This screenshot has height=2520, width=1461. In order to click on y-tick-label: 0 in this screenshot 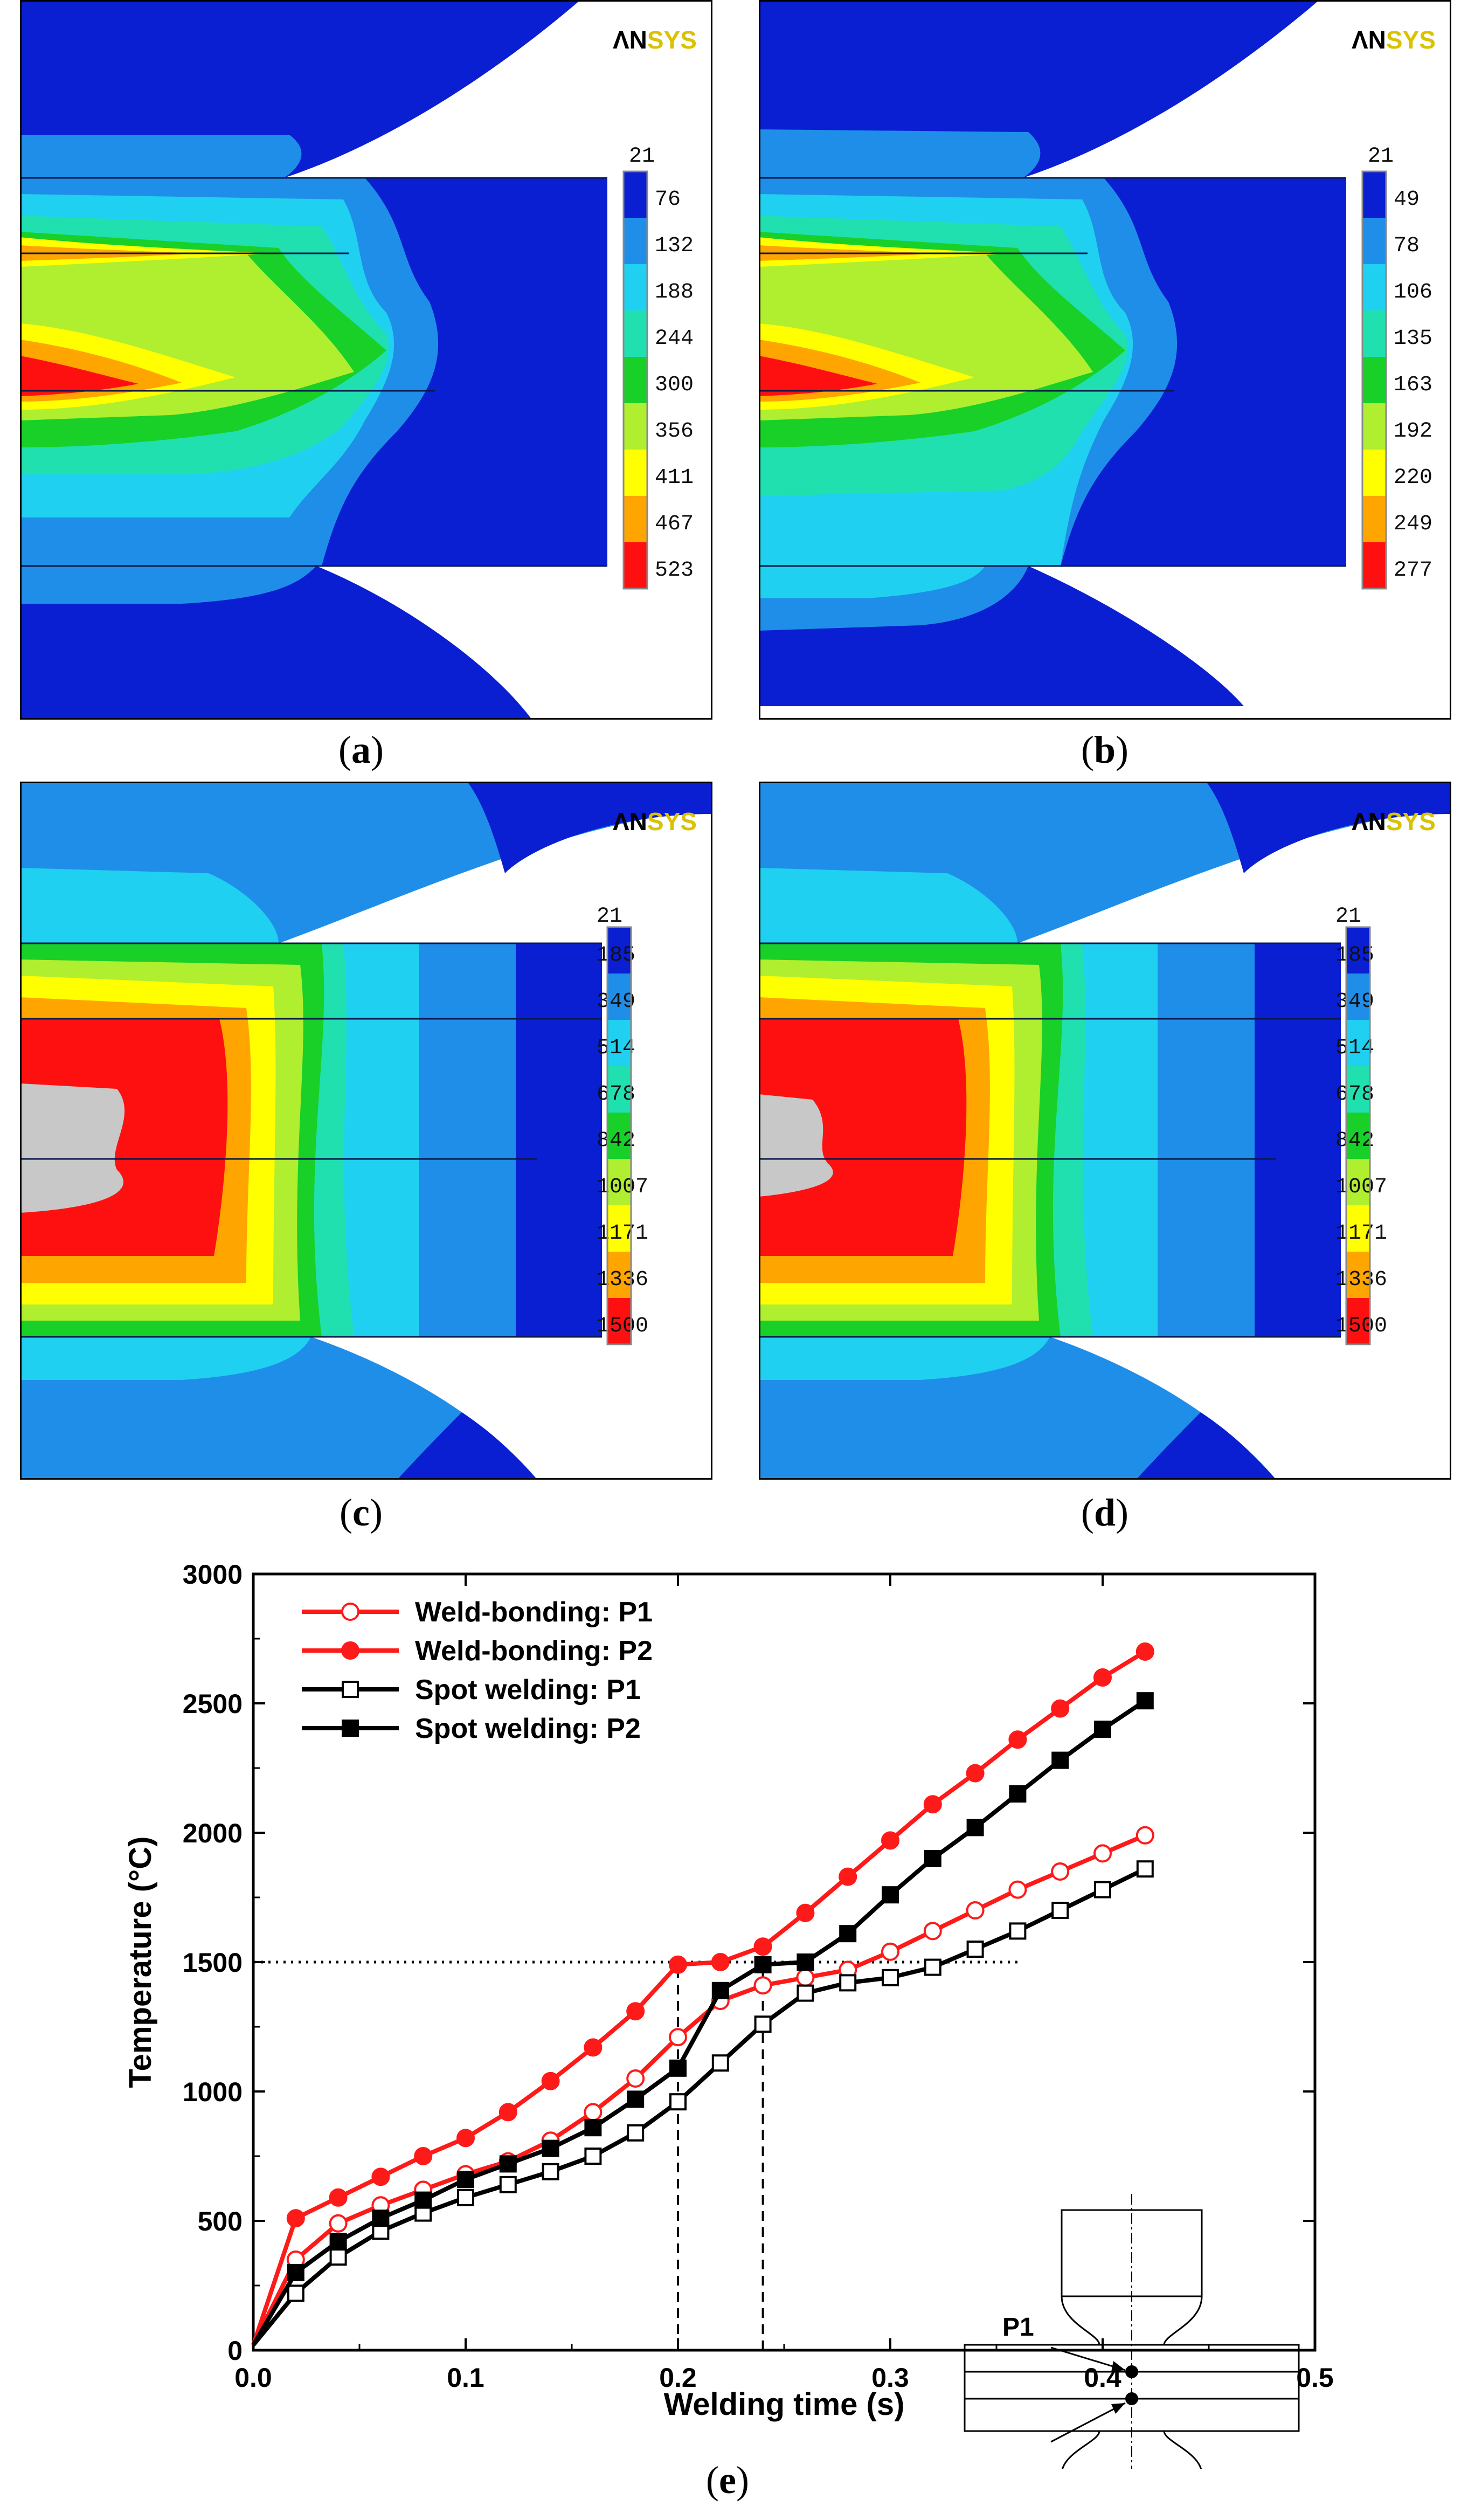, I will do `click(235, 2351)`.